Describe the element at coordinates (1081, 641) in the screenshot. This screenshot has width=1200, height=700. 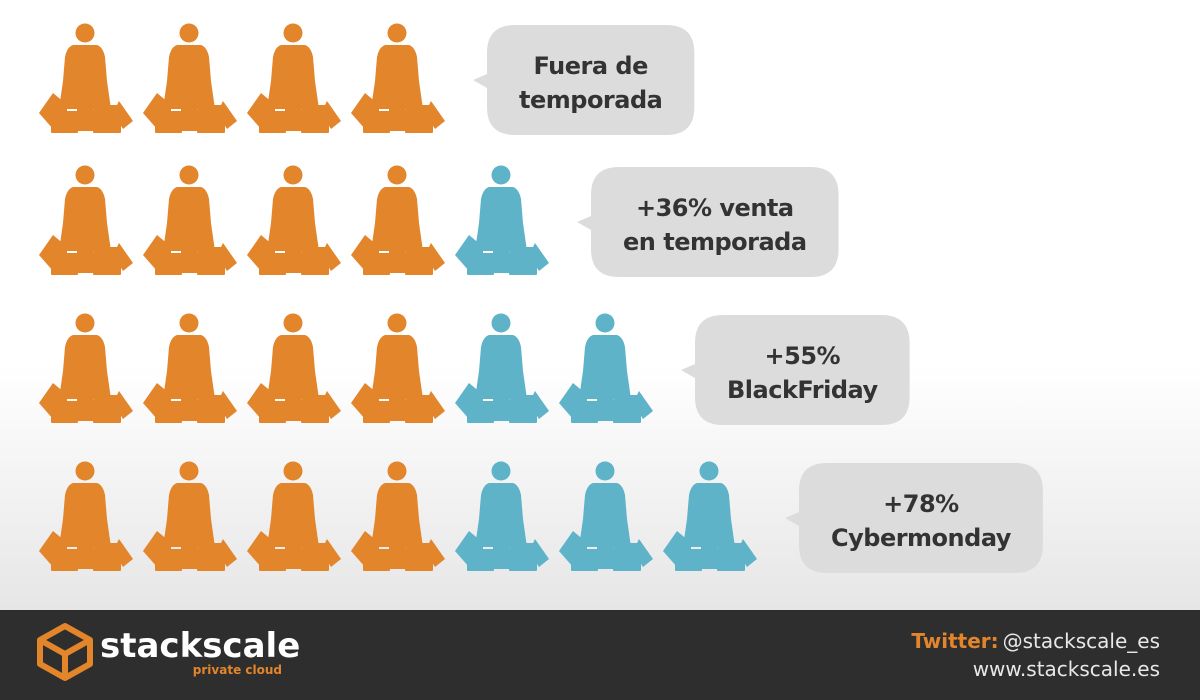
I see `twitter-handle: @stackscale_es` at that location.